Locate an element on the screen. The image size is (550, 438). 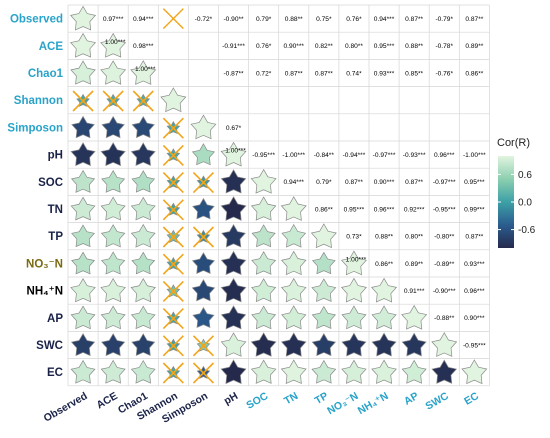
star-mark-EC-SOC is located at coordinates (263, 371).